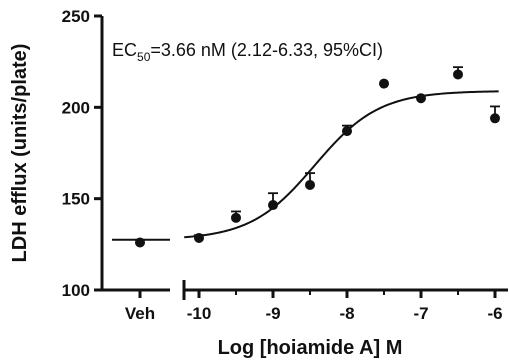 Image resolution: width=509 pixels, height=362 pixels. What do you see at coordinates (140, 313) in the screenshot?
I see `x-tick-label-veh: Veh` at bounding box center [140, 313].